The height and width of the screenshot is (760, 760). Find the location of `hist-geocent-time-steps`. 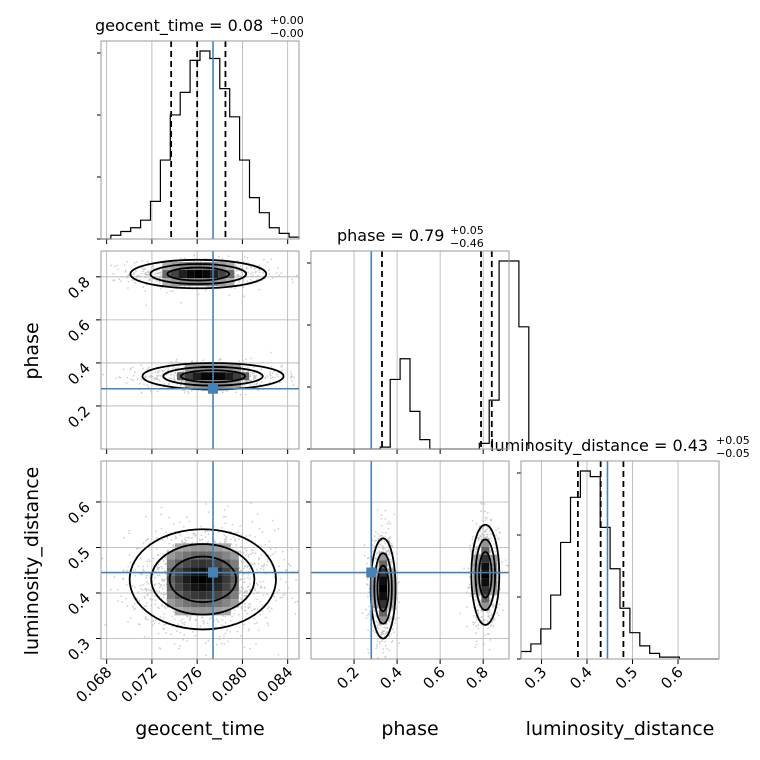

hist-geocent-time-steps is located at coordinates (200, 145).